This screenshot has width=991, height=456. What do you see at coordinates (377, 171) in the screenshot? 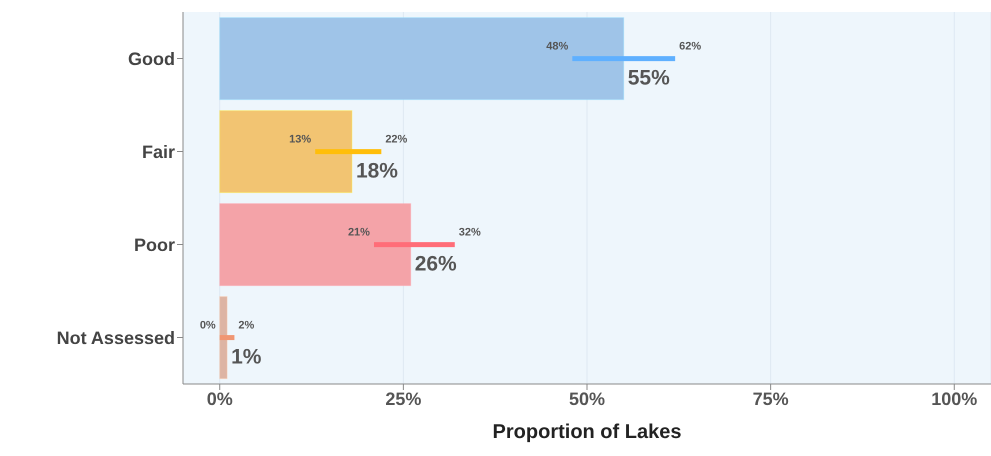
I see `data-label: 18%` at bounding box center [377, 171].